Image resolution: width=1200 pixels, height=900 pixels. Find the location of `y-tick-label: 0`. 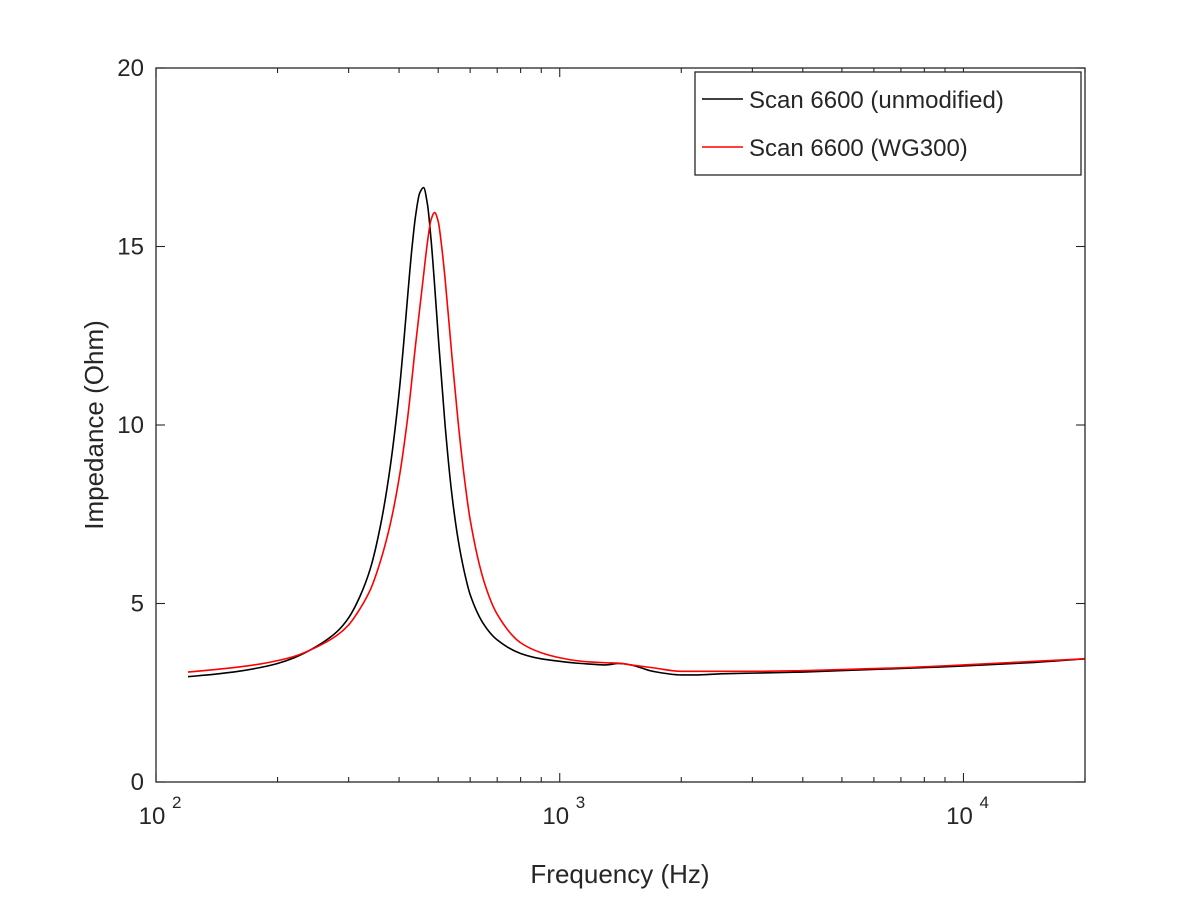

y-tick-label: 0 is located at coordinates (137, 782).